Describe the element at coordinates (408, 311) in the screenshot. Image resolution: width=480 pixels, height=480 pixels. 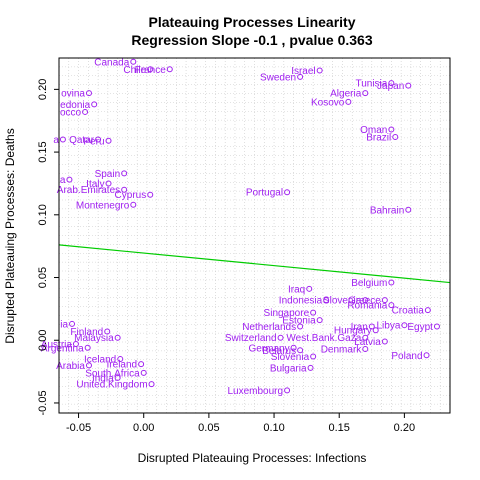
I see `data-point-label: Croatia` at that location.